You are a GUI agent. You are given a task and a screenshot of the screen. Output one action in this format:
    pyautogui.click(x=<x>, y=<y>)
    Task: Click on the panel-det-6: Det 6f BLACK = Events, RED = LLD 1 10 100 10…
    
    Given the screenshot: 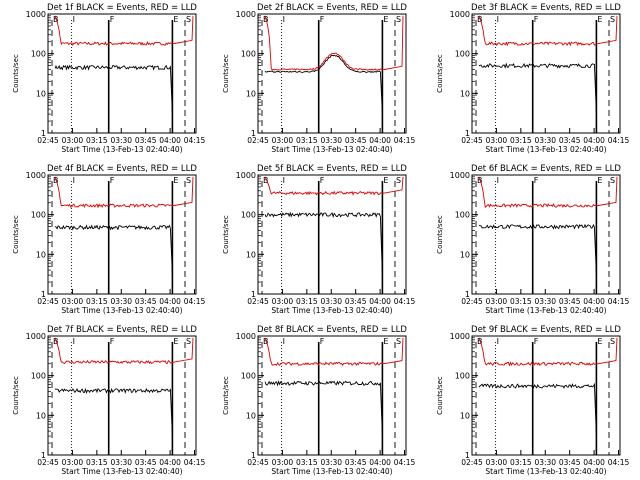 What is the action you would take?
    pyautogui.click(x=533, y=239)
    